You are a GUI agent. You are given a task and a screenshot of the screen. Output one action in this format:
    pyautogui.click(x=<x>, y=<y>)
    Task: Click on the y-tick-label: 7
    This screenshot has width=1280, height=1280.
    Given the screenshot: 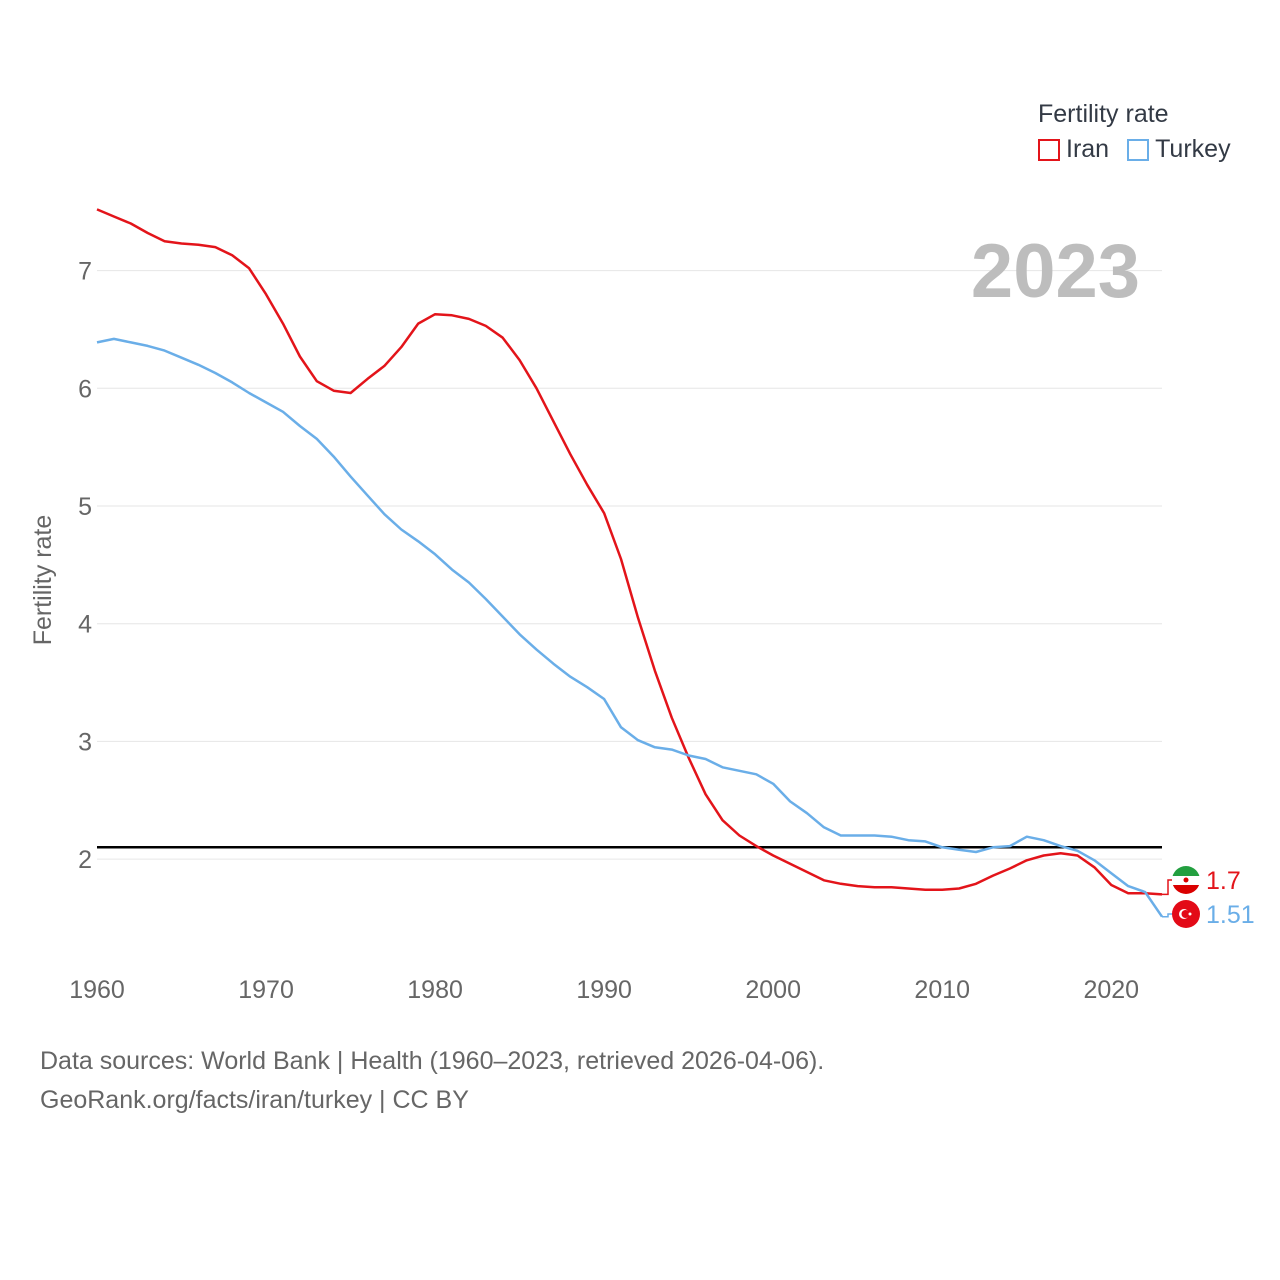 What is the action you would take?
    pyautogui.click(x=85, y=272)
    